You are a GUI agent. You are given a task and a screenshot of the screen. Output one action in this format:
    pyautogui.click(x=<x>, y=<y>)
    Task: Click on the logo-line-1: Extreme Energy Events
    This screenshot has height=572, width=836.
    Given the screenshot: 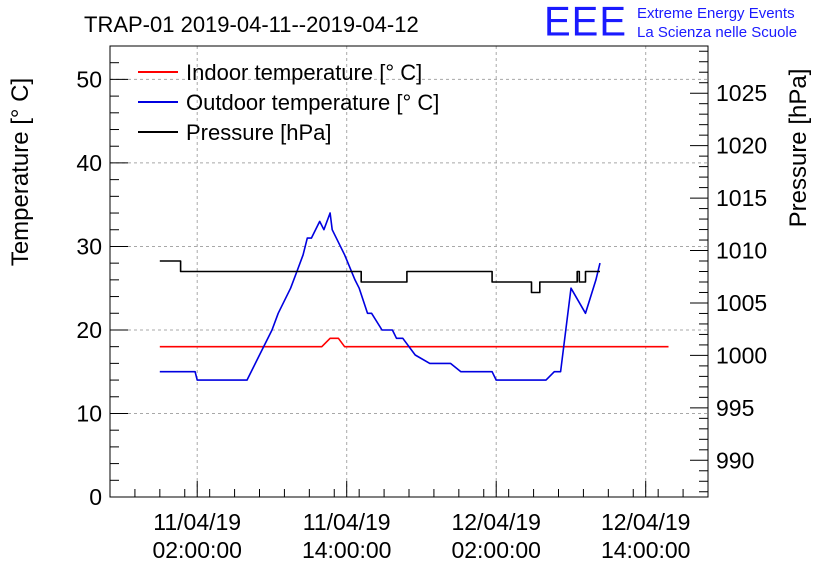 What is the action you would take?
    pyautogui.click(x=716, y=13)
    